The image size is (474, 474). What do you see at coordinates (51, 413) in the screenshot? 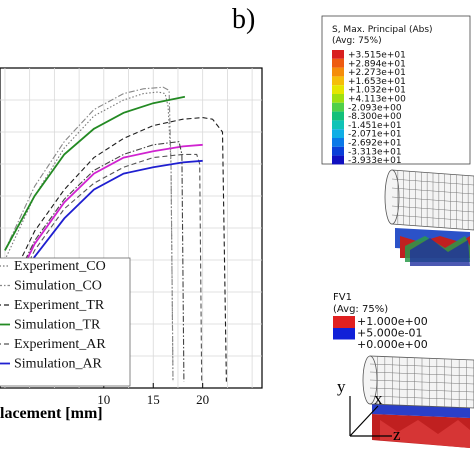
I see `x-axis-label: lacement [mm]` at bounding box center [51, 413].